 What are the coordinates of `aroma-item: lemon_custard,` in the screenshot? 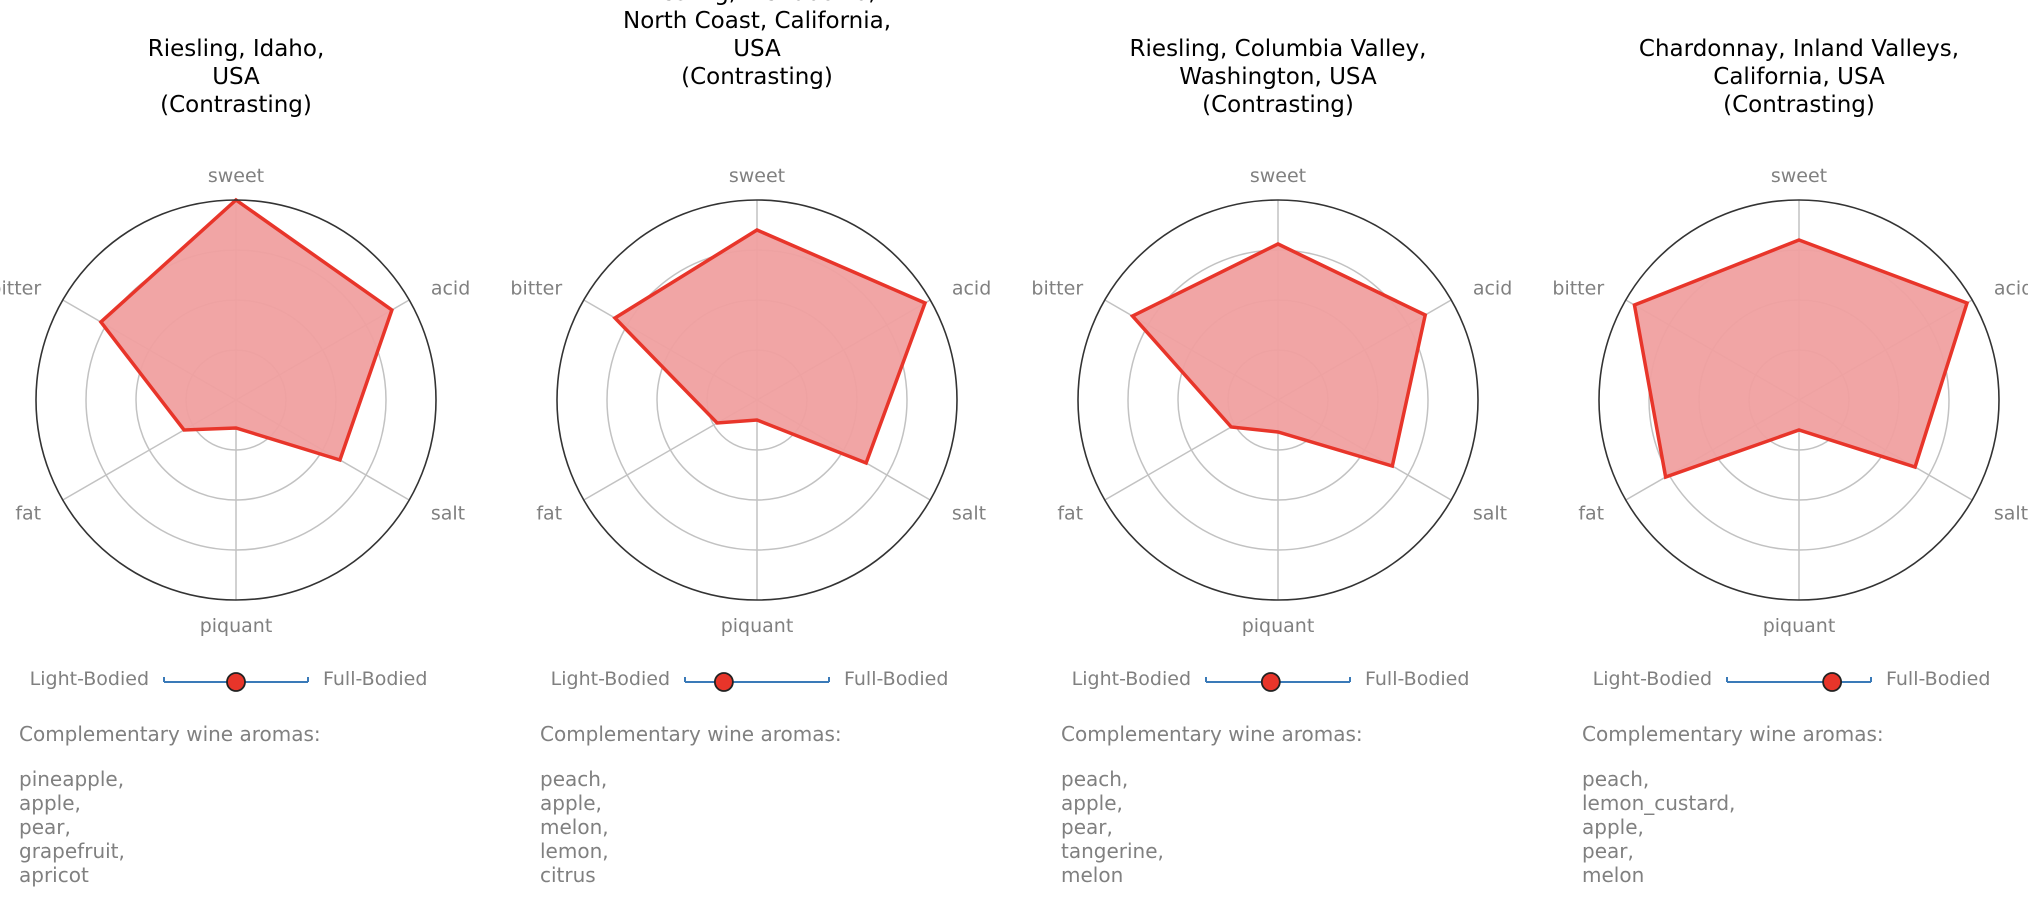 It's located at (1658, 803).